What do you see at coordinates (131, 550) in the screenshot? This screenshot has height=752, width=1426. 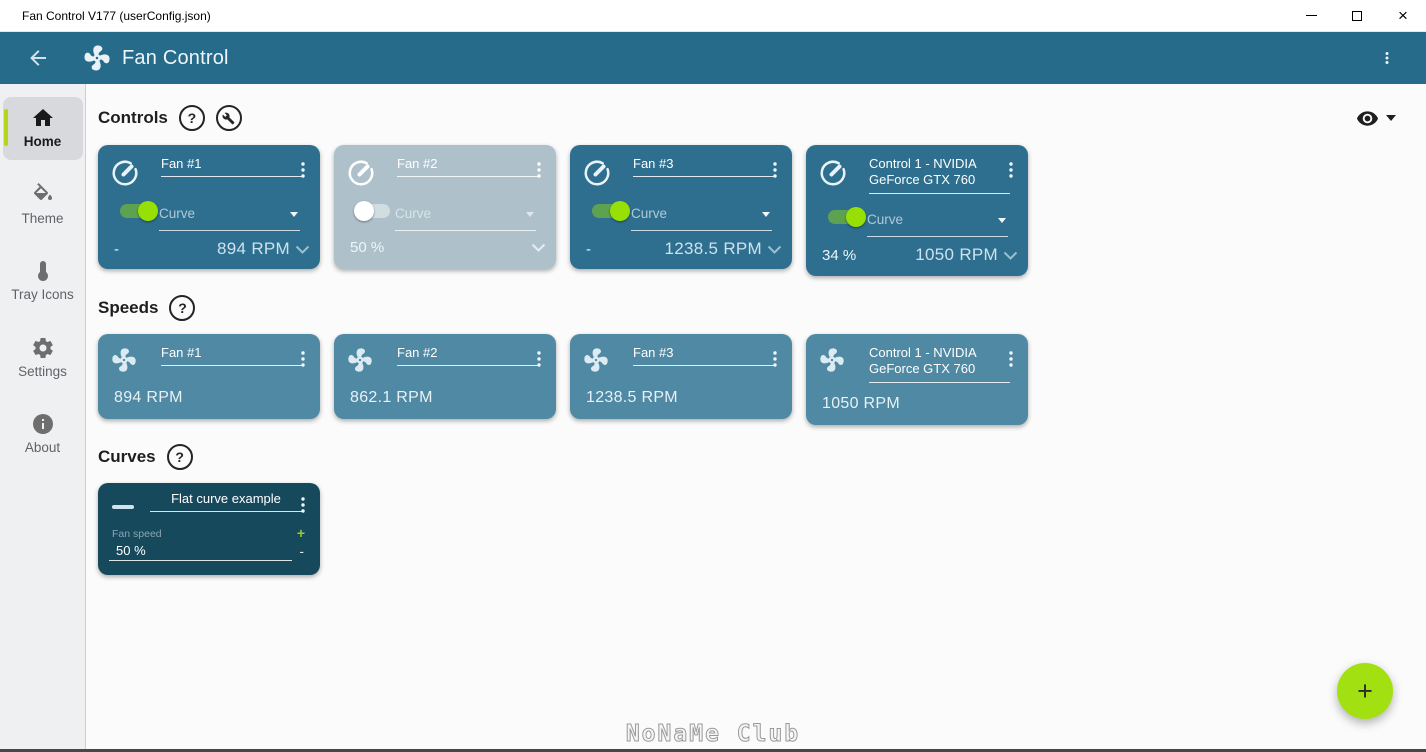 I see `curve-value: 50 %` at bounding box center [131, 550].